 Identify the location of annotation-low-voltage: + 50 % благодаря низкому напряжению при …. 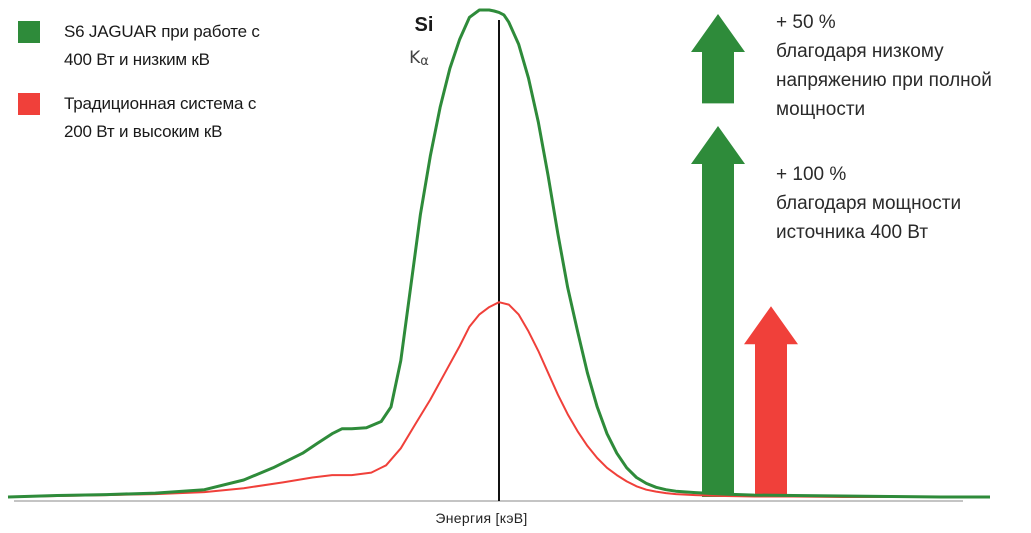
(884, 66).